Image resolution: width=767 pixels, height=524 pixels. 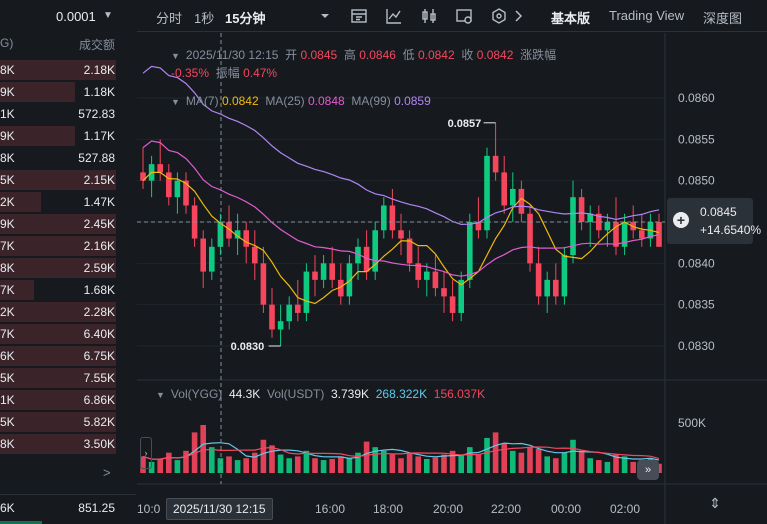 What do you see at coordinates (68, 356) in the screenshot?
I see `order-book-row: 6K 6.75K` at bounding box center [68, 356].